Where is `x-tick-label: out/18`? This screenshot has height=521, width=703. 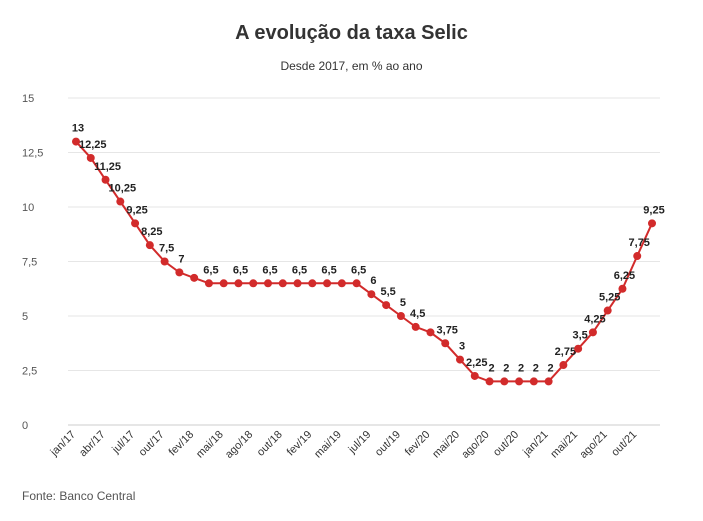
x-tick-label: out/18 is located at coordinates (270, 444).